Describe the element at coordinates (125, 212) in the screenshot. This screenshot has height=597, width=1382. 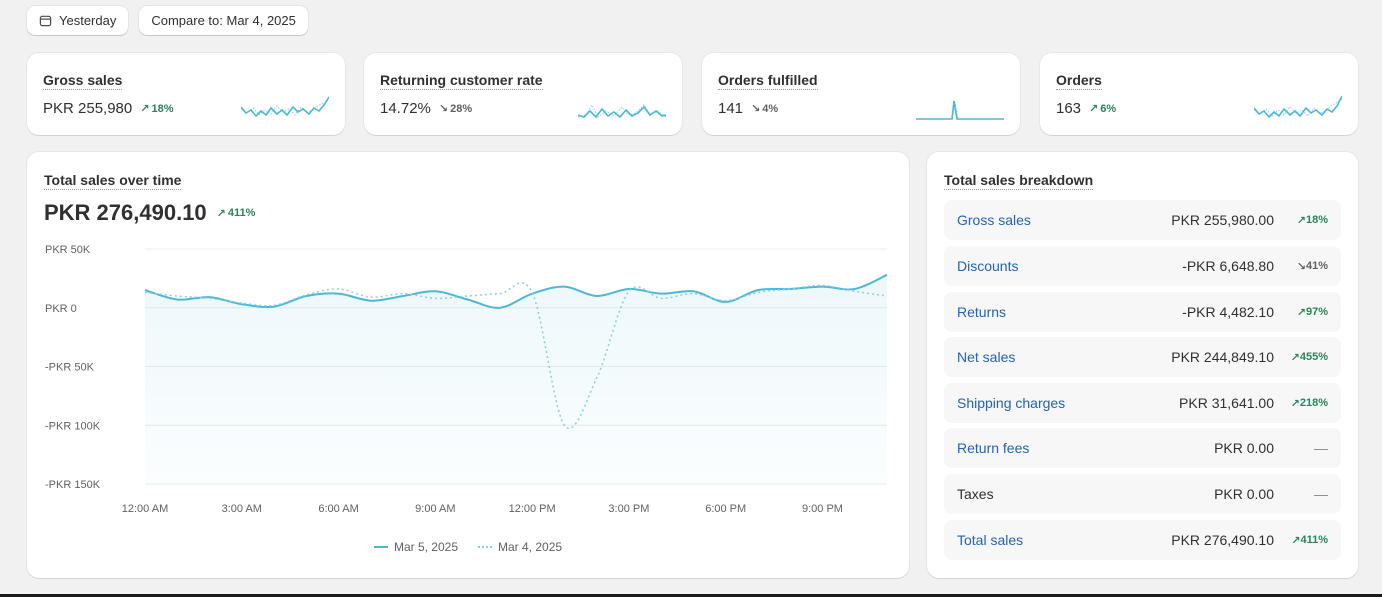
I see `chart-total-value: PKR 276,490.10` at that location.